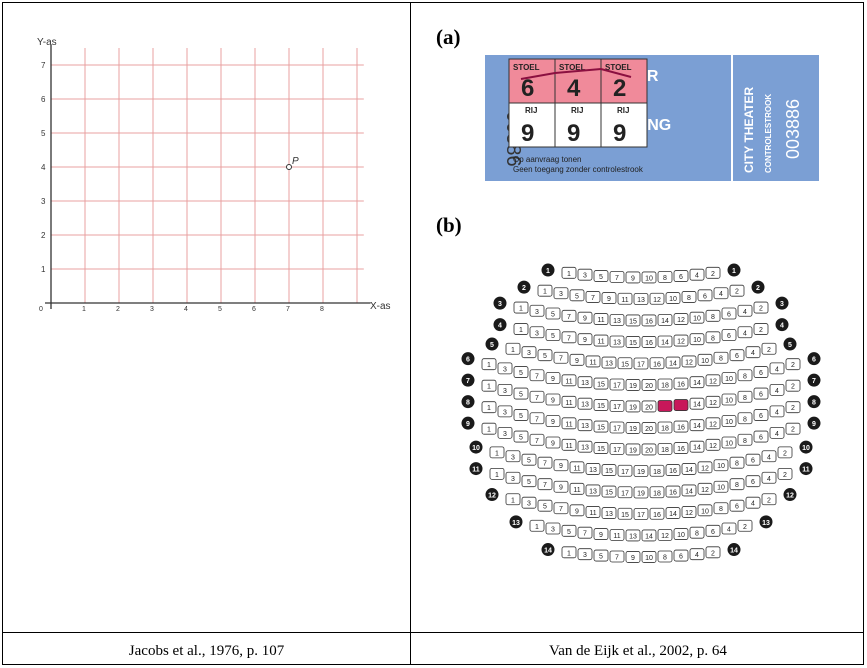 The height and width of the screenshot is (668, 867). What do you see at coordinates (43, 65) in the screenshot?
I see `y-tick-label: 7` at bounding box center [43, 65].